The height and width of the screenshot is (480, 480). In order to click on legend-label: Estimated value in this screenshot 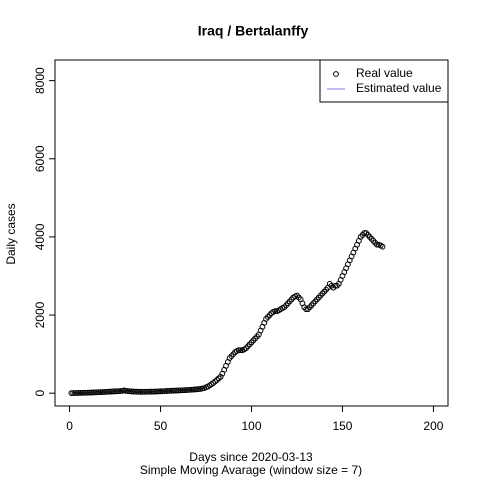, I will do `click(399, 88)`.